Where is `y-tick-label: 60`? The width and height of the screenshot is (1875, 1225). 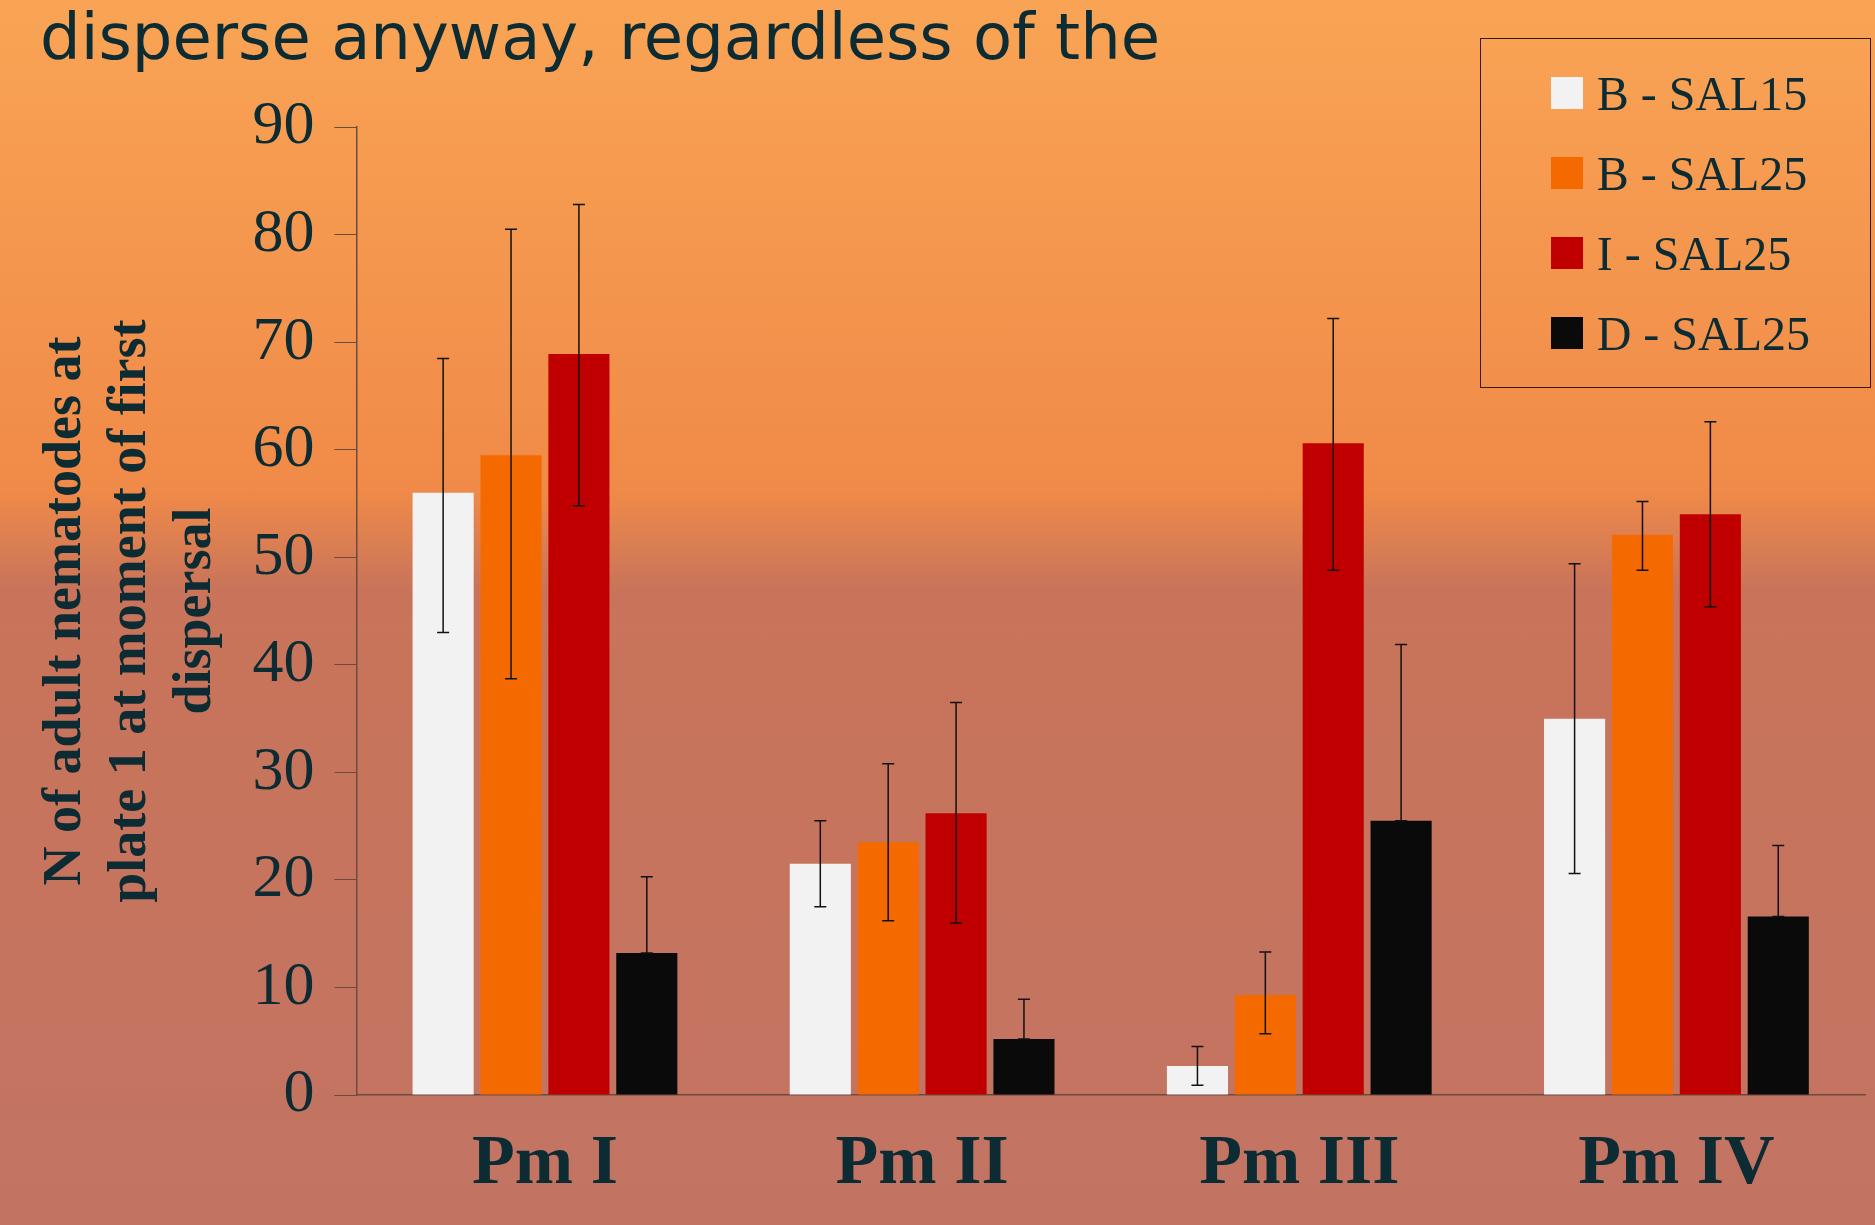 y-tick-label: 60 is located at coordinates (283, 445).